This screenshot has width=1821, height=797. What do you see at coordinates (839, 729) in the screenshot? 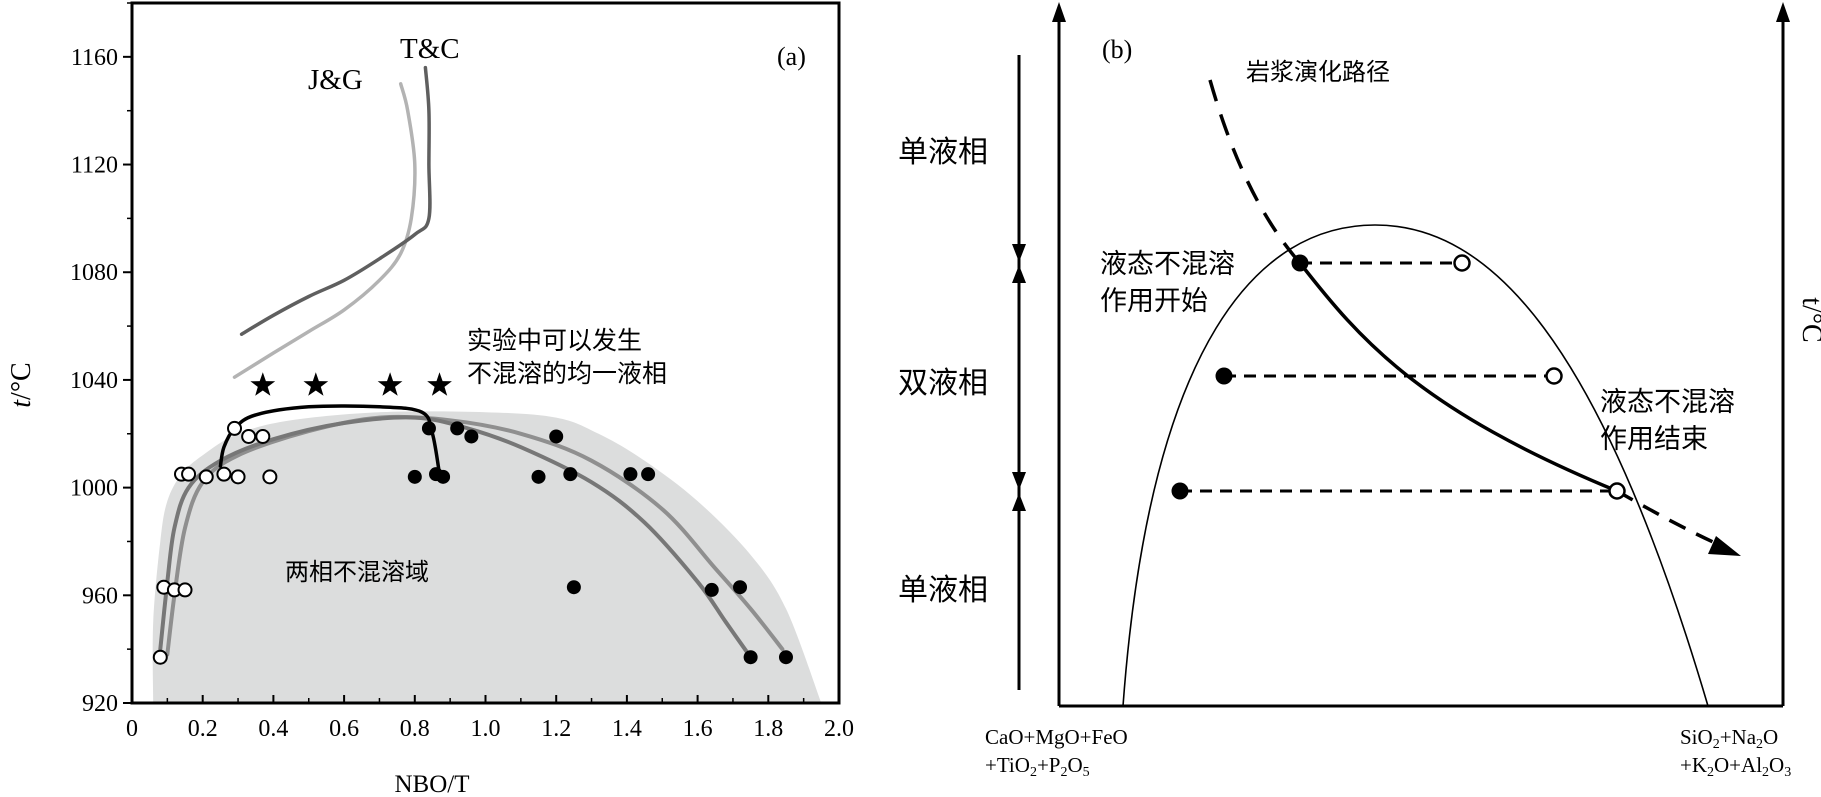
I see `x-tick-label-10: 2.0` at bounding box center [839, 729].